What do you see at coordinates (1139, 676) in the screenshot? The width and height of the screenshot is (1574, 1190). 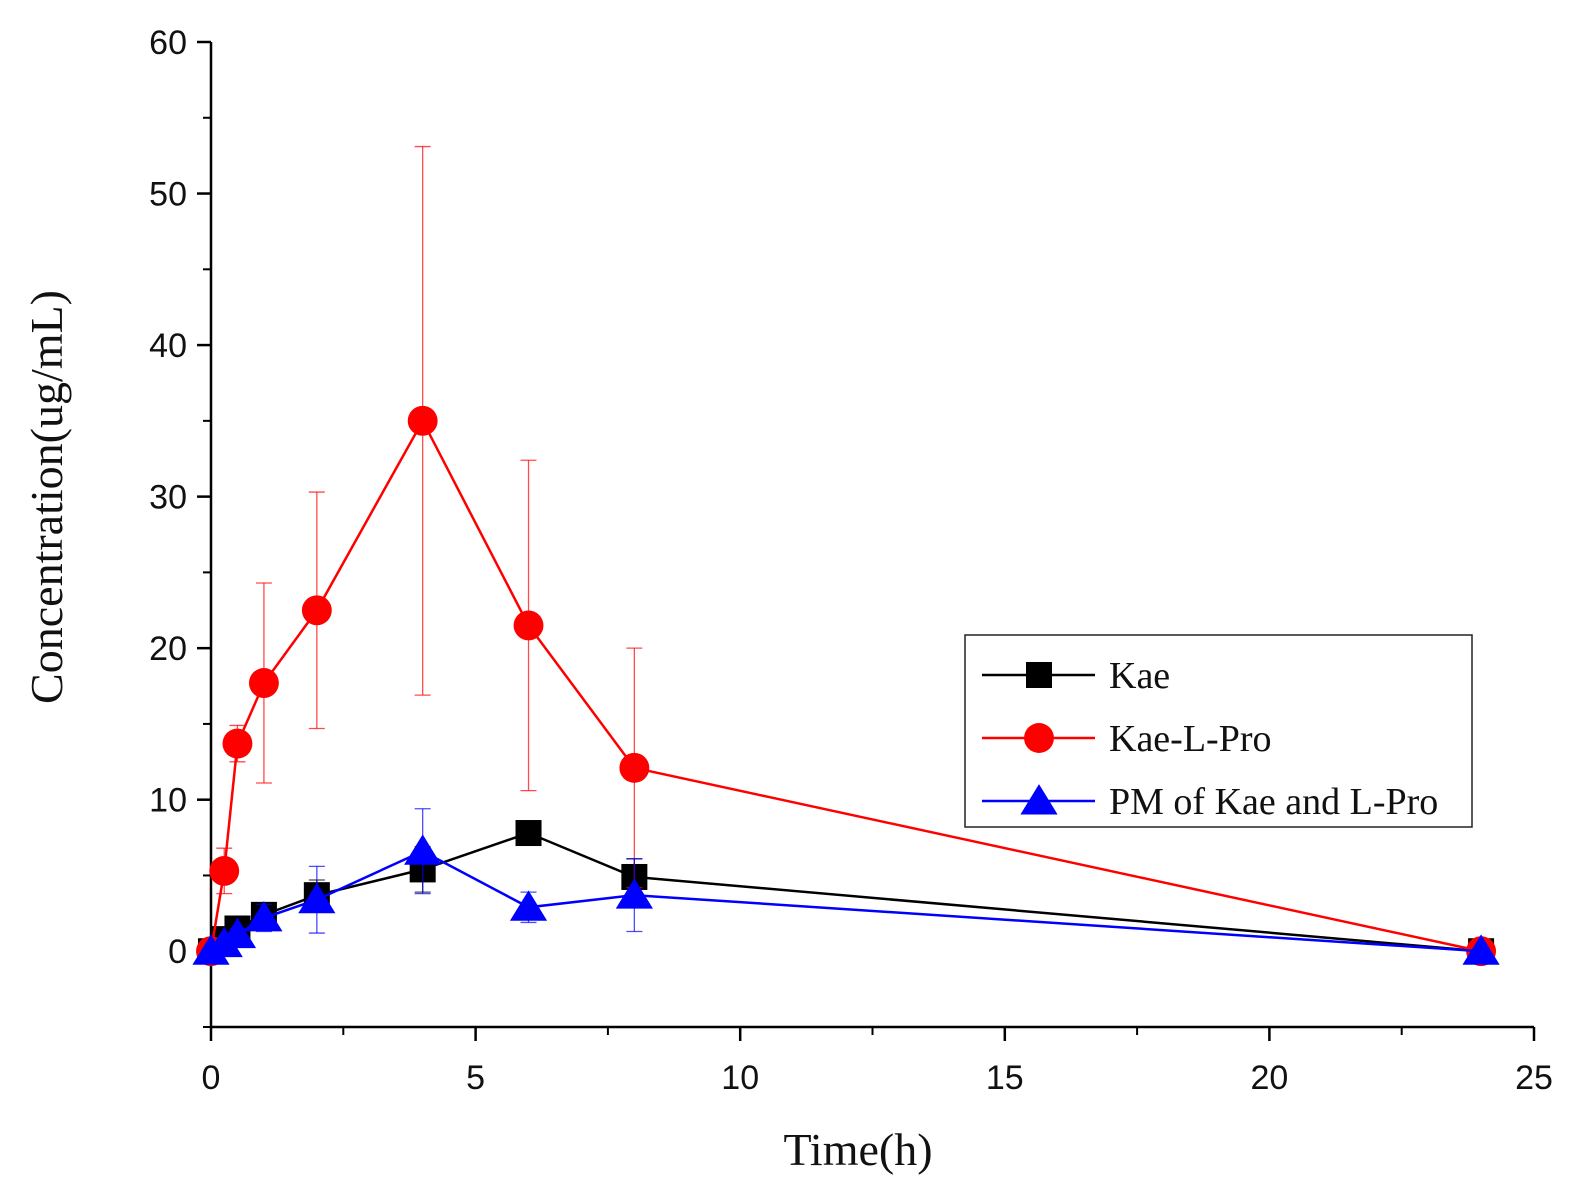 I see `legend-label: Kae` at bounding box center [1139, 676].